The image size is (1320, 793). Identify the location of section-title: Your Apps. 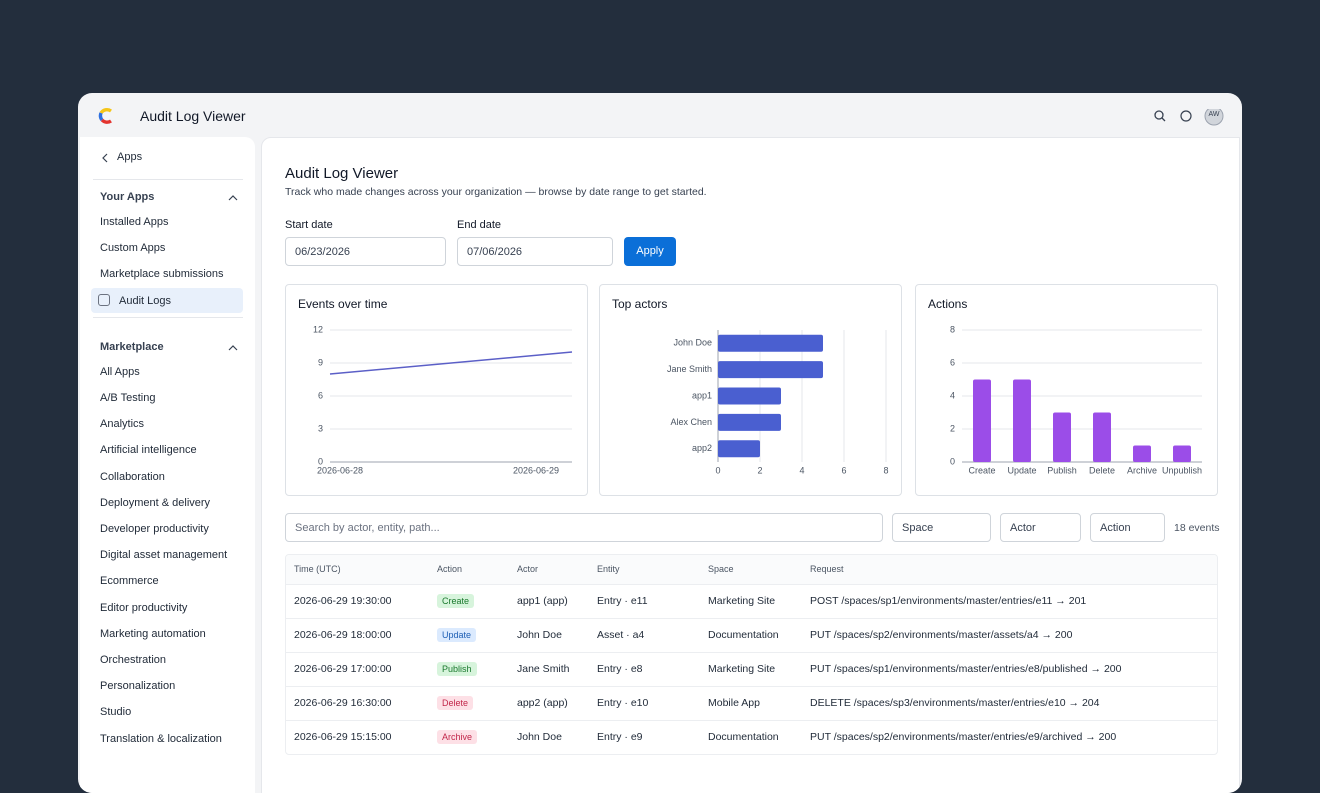
(127, 197).